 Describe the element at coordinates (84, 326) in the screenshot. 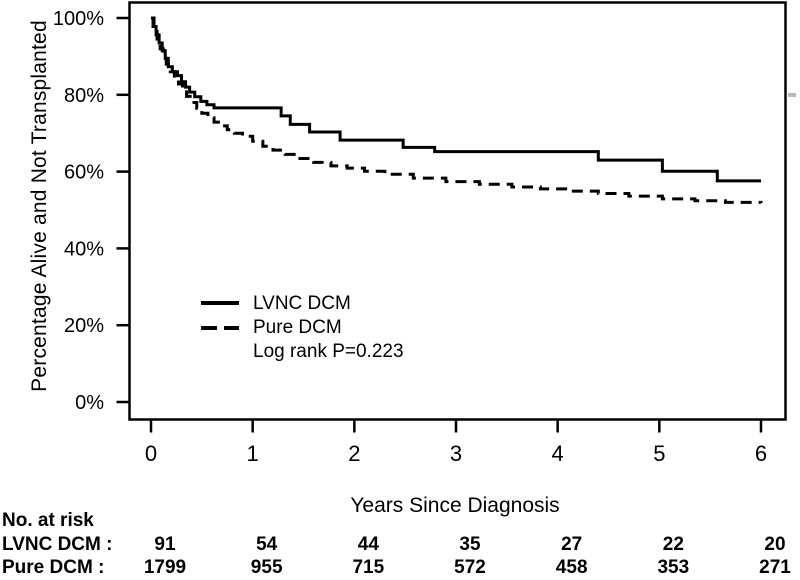

I see `y-tick-label-20: 20%` at that location.